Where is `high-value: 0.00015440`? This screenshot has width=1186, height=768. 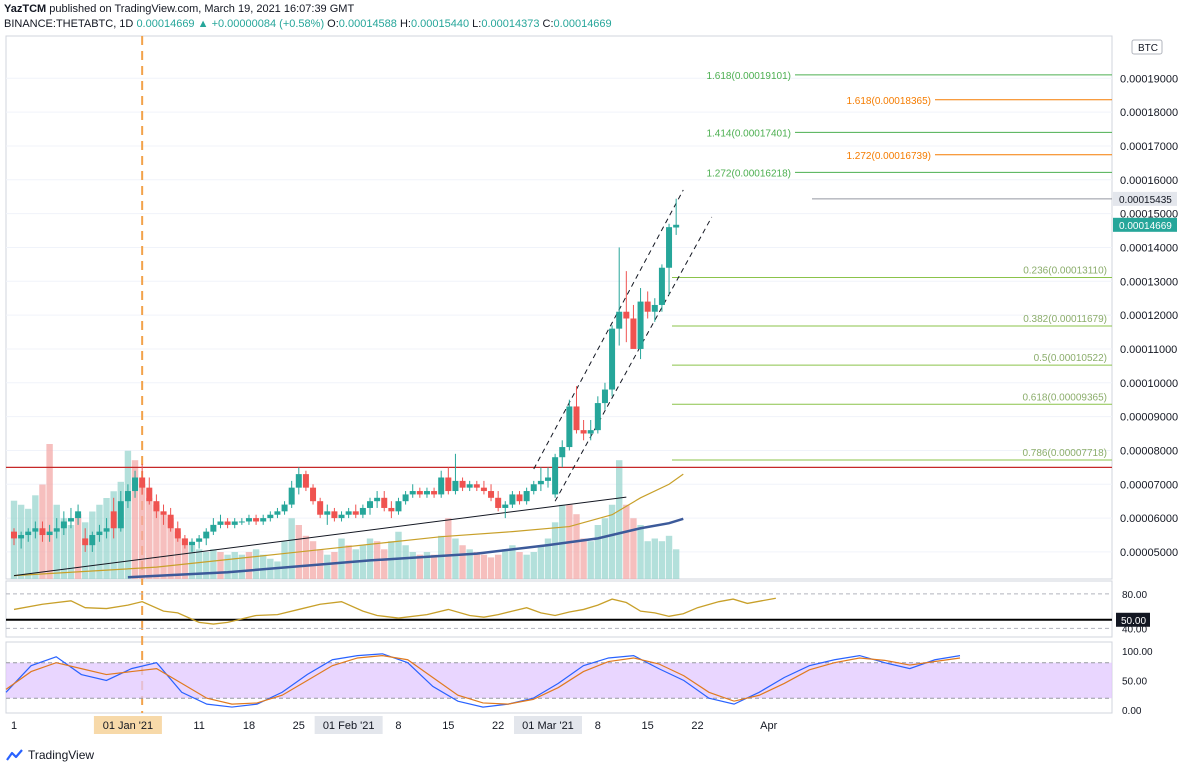
high-value: 0.00015440 is located at coordinates (440, 24).